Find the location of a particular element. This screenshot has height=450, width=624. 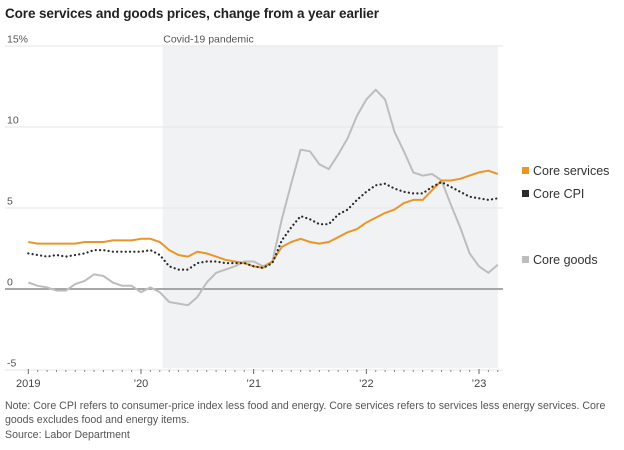

legend-label-core-cpi: Core CPI is located at coordinates (559, 194).